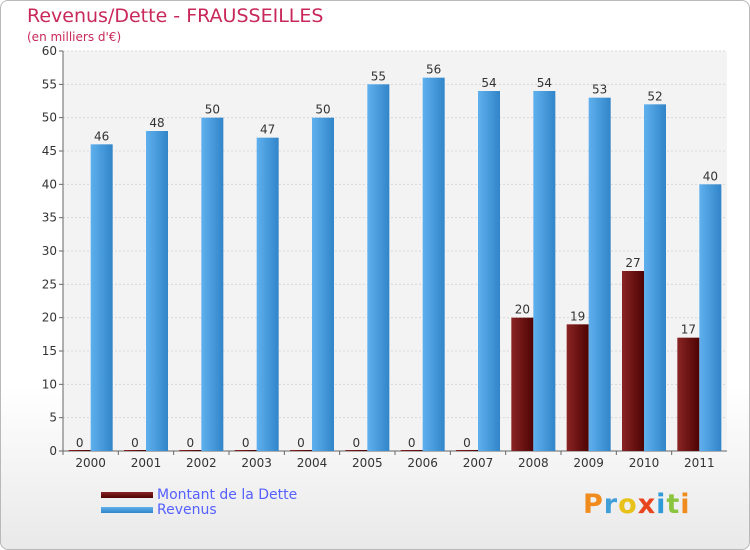 The image size is (750, 550). What do you see at coordinates (146, 463) in the screenshot?
I see `x-tick-label: 2001` at bounding box center [146, 463].